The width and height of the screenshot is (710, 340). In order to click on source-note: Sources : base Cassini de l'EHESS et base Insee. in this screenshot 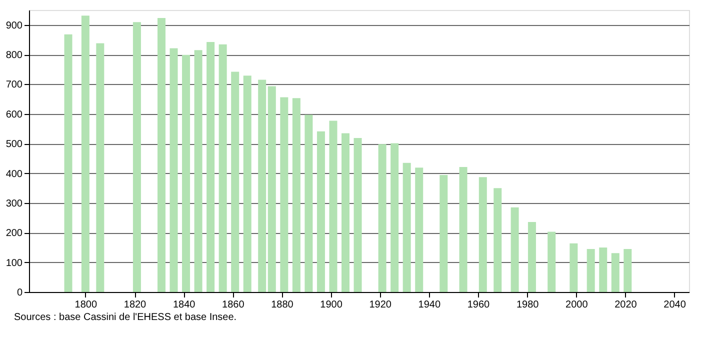, I will do `click(125, 317)`.